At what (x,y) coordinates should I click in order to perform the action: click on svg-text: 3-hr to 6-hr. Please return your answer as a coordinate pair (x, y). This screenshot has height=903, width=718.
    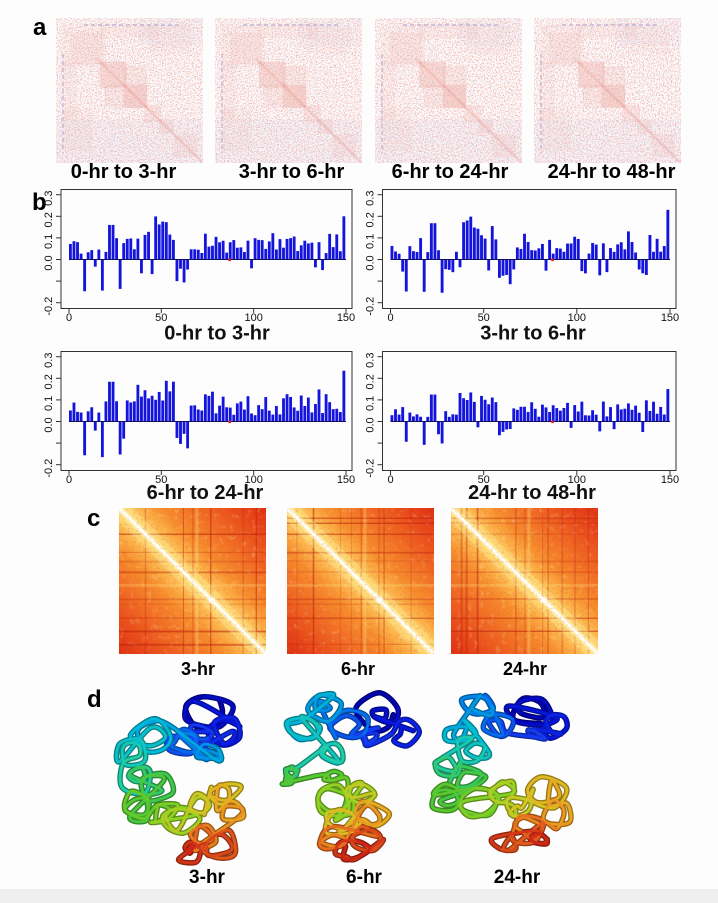
    Looking at the image, I should click on (533, 334).